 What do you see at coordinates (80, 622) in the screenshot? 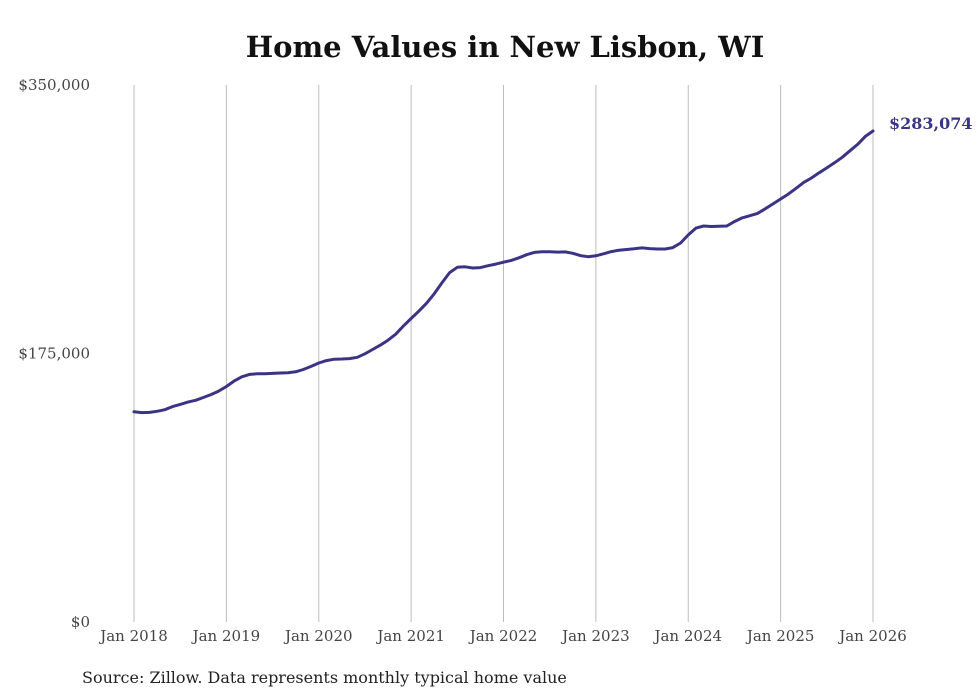
I see `y-tick-label: $0` at bounding box center [80, 622].